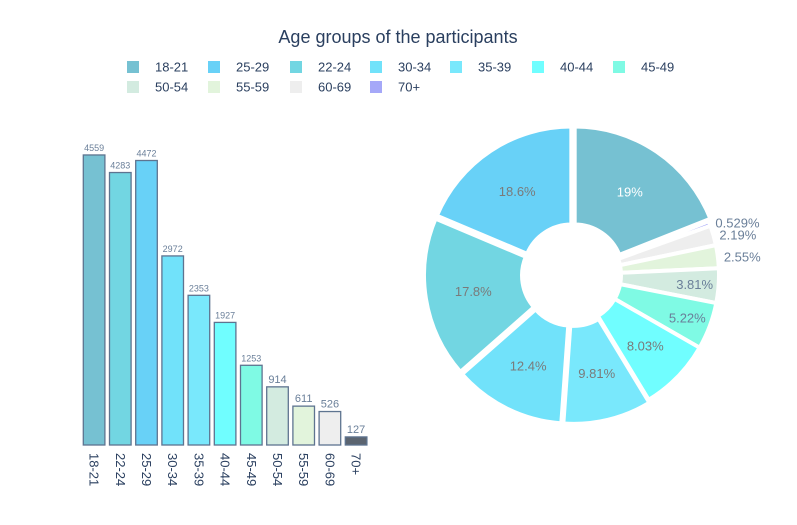 Image resolution: width=797 pixels, height=525 pixels. What do you see at coordinates (94, 469) in the screenshot?
I see `x-tick-label: 18-21` at bounding box center [94, 469].